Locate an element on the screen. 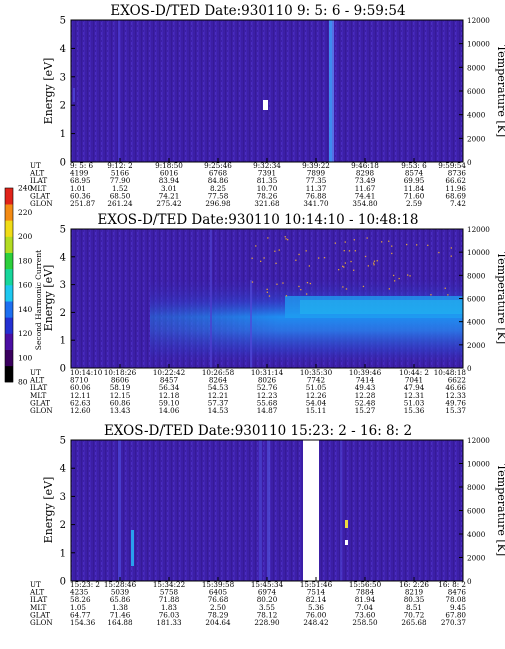 This screenshot has width=505, height=649. table-cell: 11.96 is located at coordinates (455, 188).